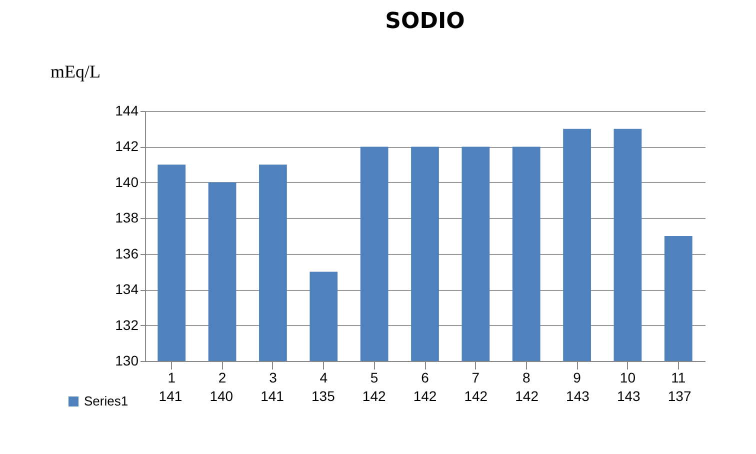  What do you see at coordinates (526, 378) in the screenshot?
I see `x-tick-label: 8` at bounding box center [526, 378].